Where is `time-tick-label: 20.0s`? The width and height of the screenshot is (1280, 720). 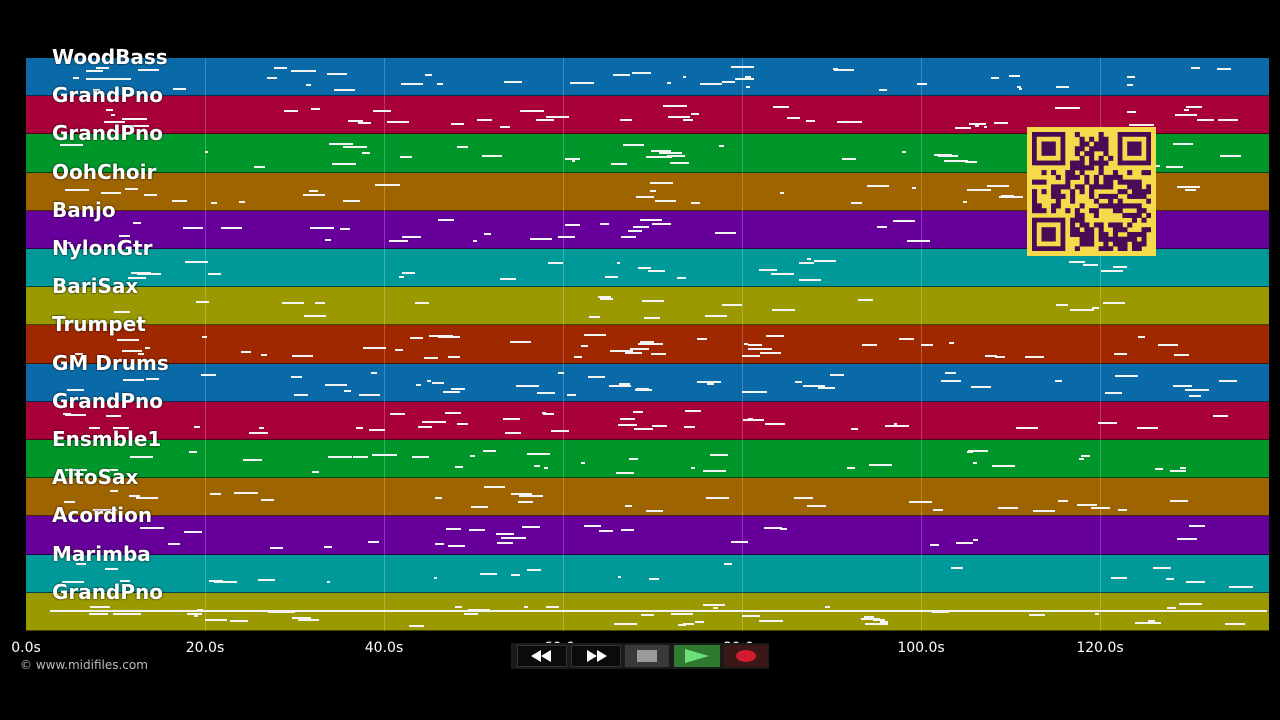
time-tick-label: 20.0s is located at coordinates (205, 648).